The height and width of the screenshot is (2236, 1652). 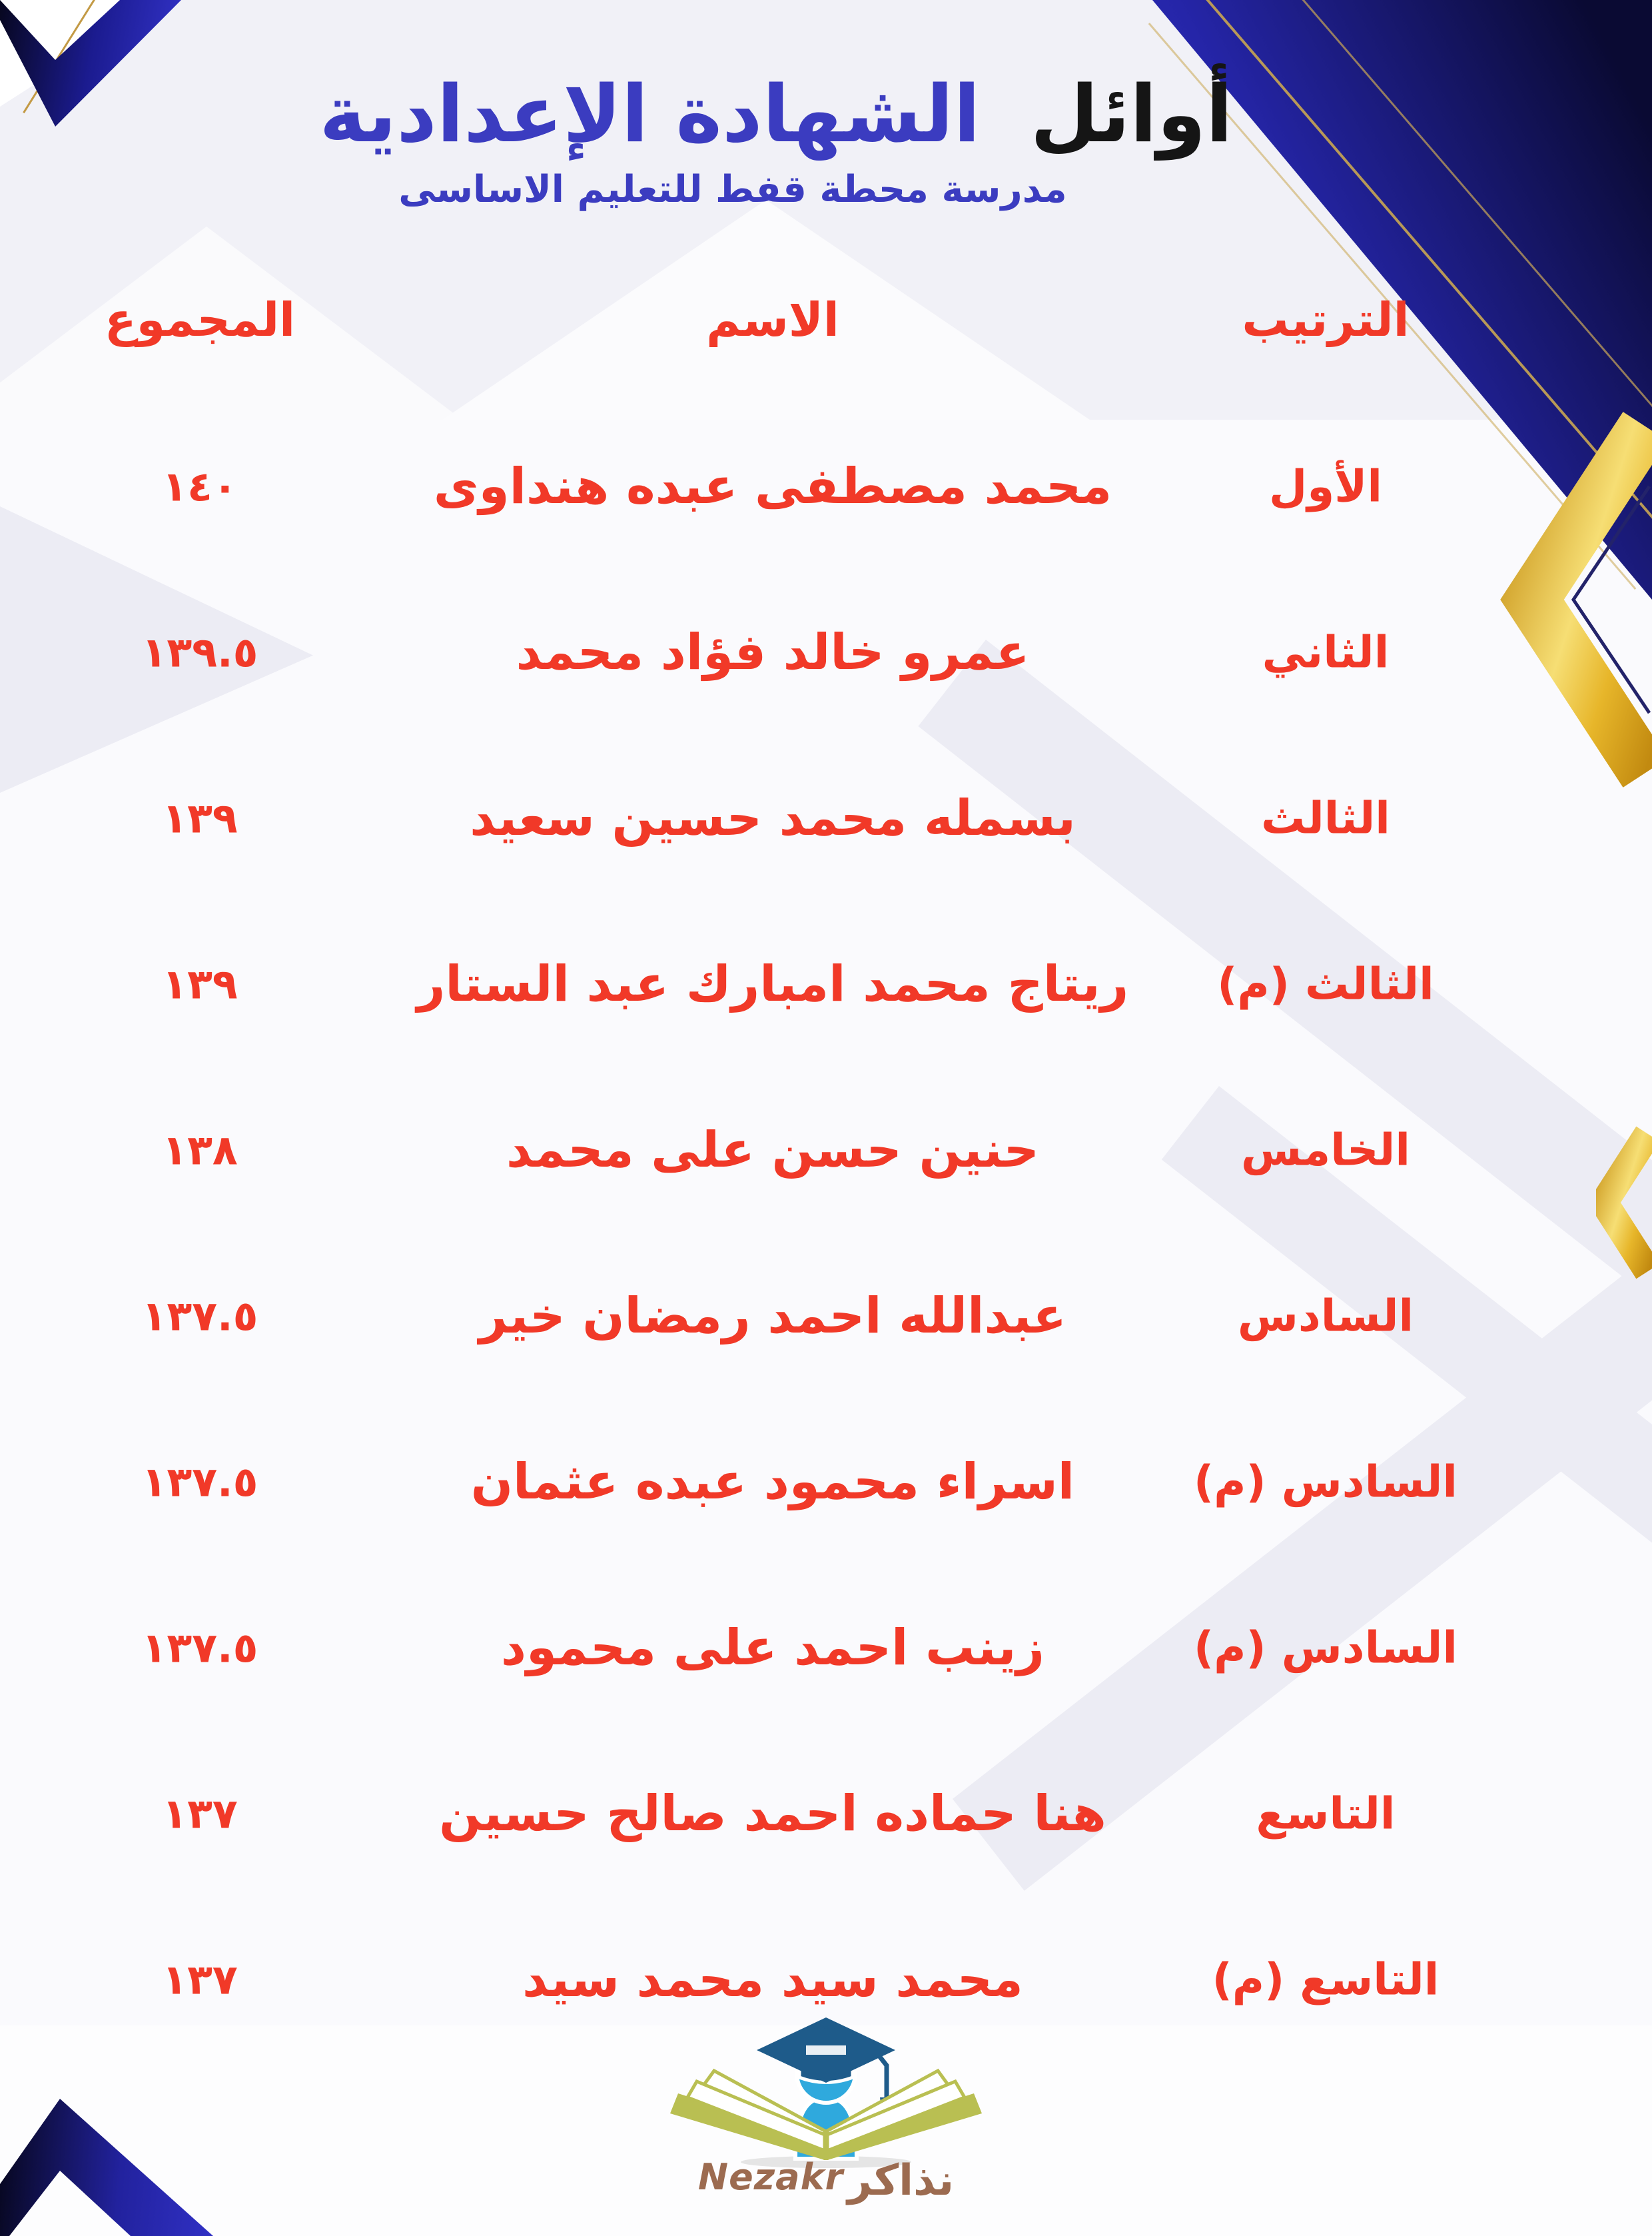 What do you see at coordinates (199, 652) in the screenshot?
I see `total-score: ١٣٩.٥` at bounding box center [199, 652].